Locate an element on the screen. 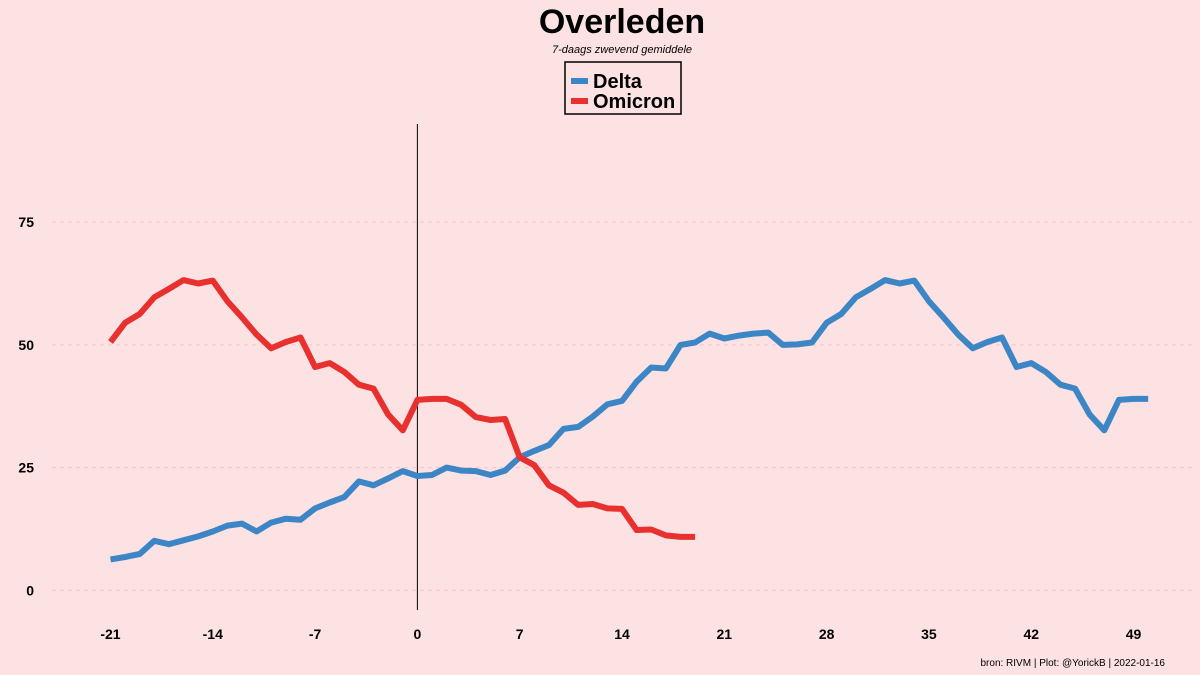 The image size is (1200, 675). x-tick-label-28: 28 is located at coordinates (827, 634).